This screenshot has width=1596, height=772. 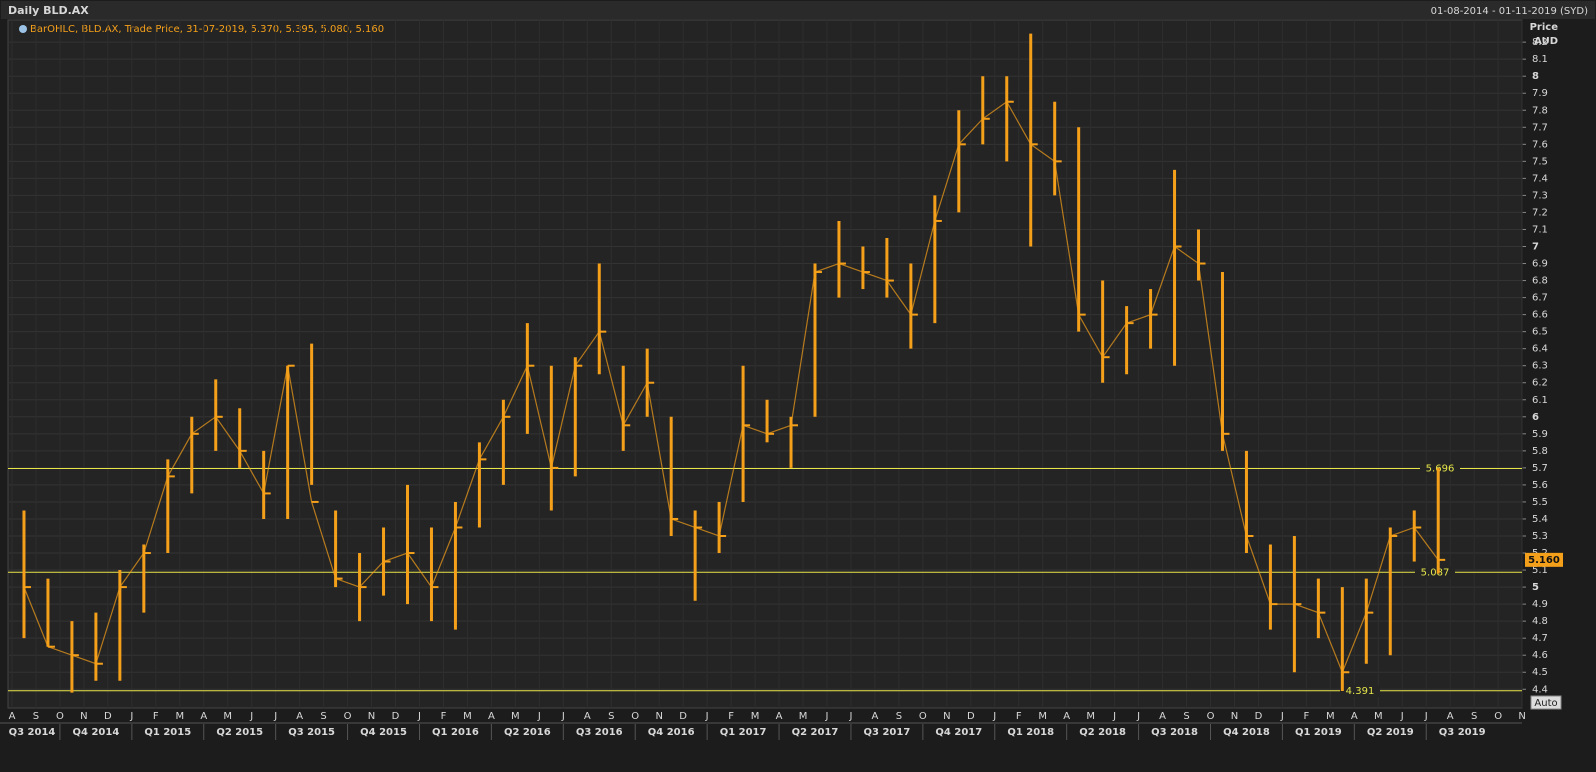 What do you see at coordinates (887, 732) in the screenshot?
I see `quarter-label: Q3 2017` at bounding box center [887, 732].